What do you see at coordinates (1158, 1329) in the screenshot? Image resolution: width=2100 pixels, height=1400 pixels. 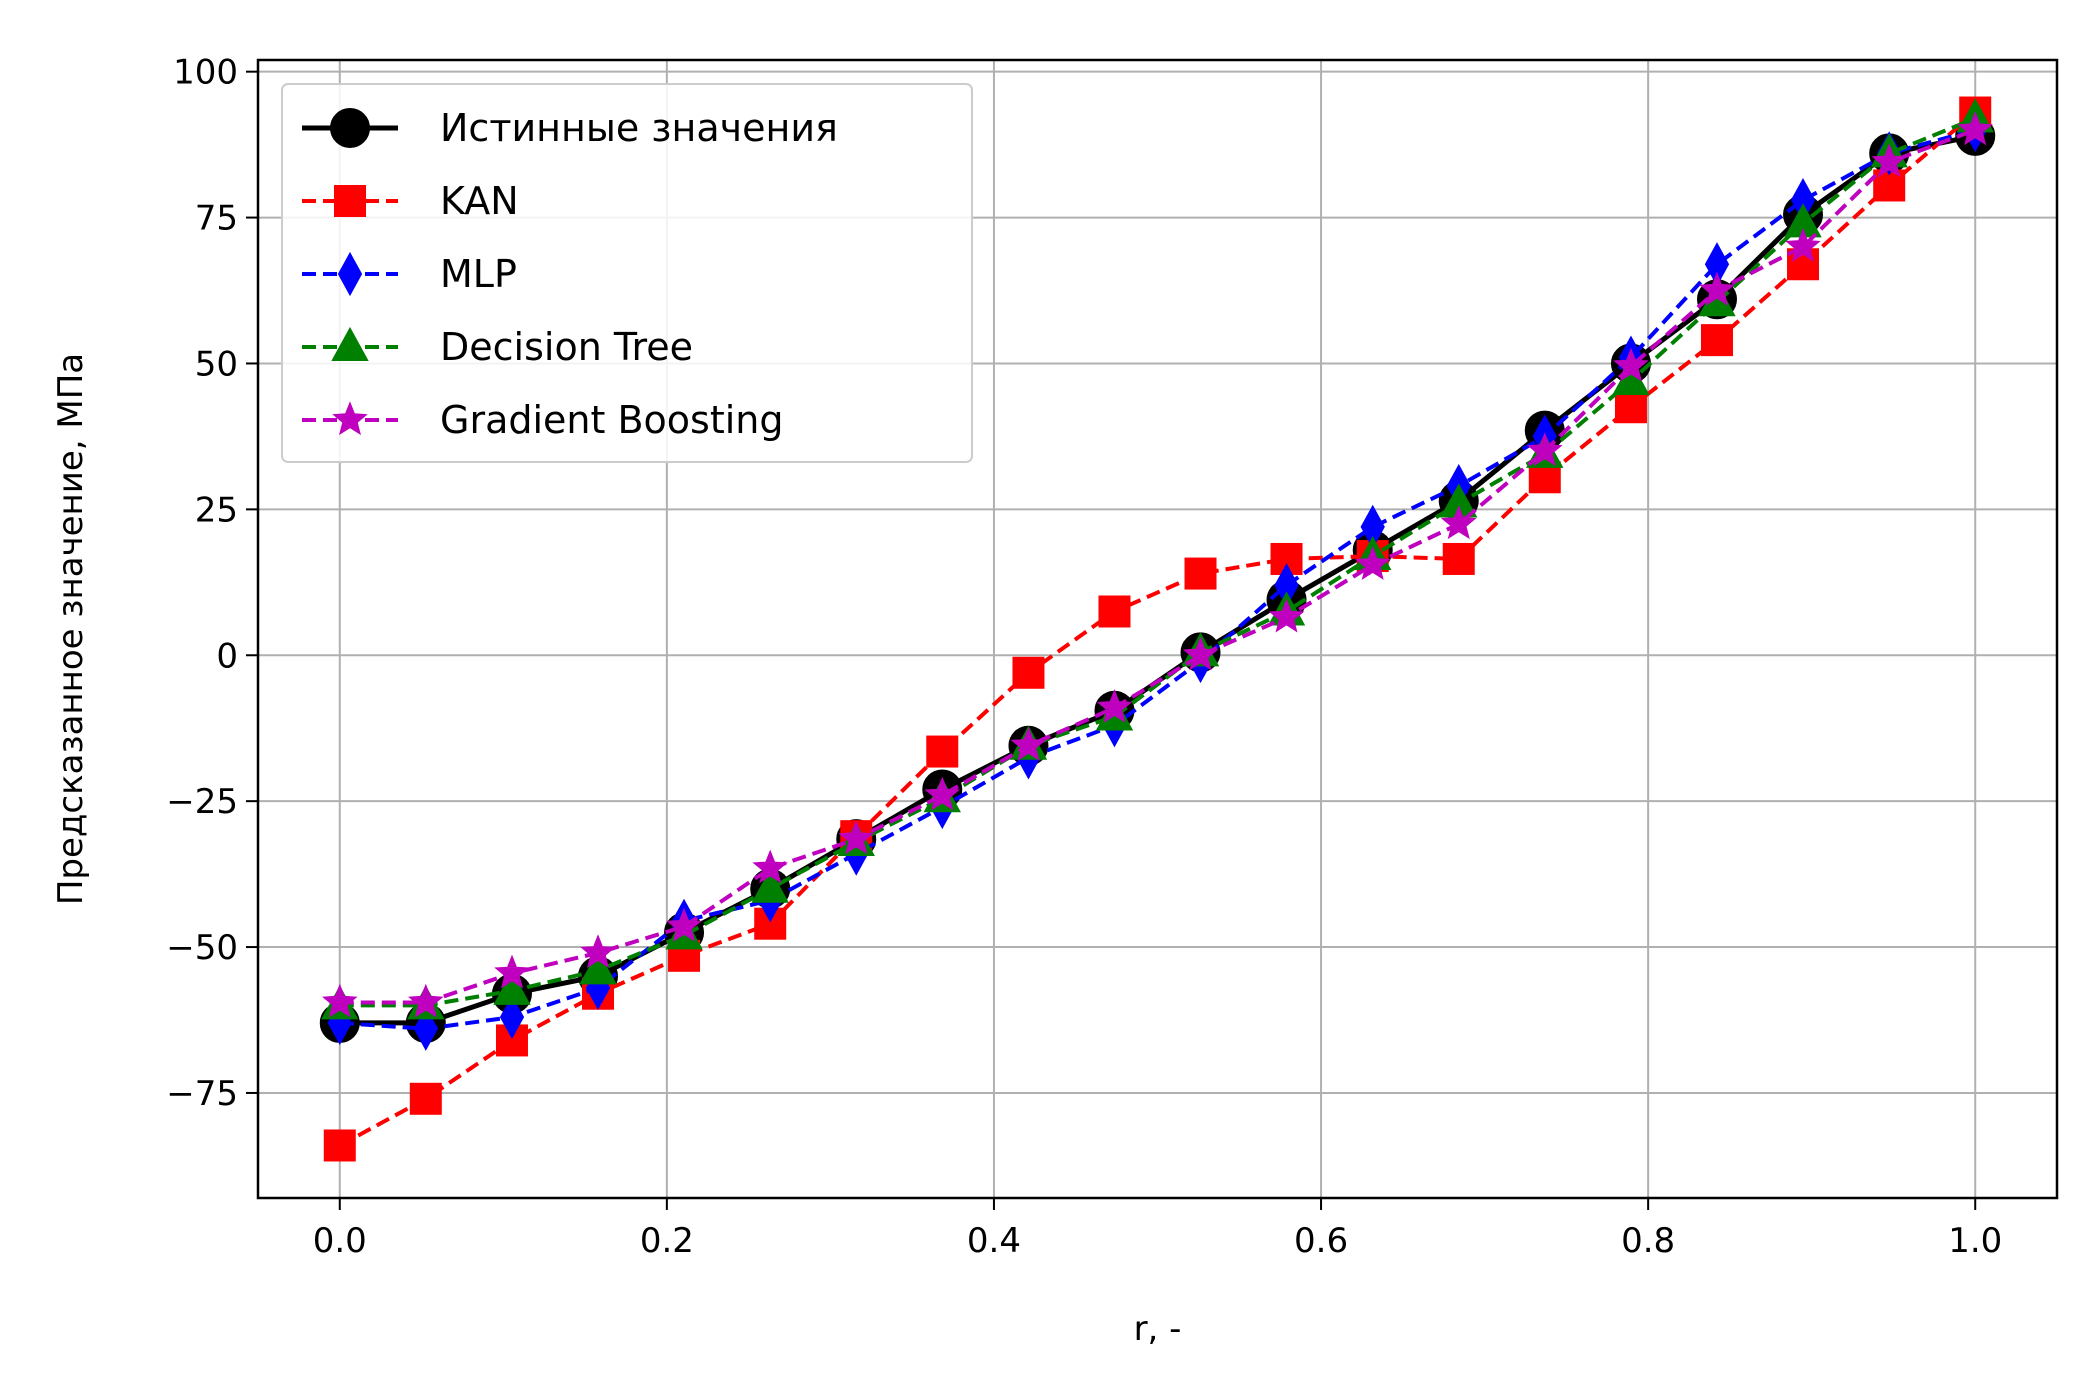 I see `x-axis-label: r, -` at bounding box center [1158, 1329].